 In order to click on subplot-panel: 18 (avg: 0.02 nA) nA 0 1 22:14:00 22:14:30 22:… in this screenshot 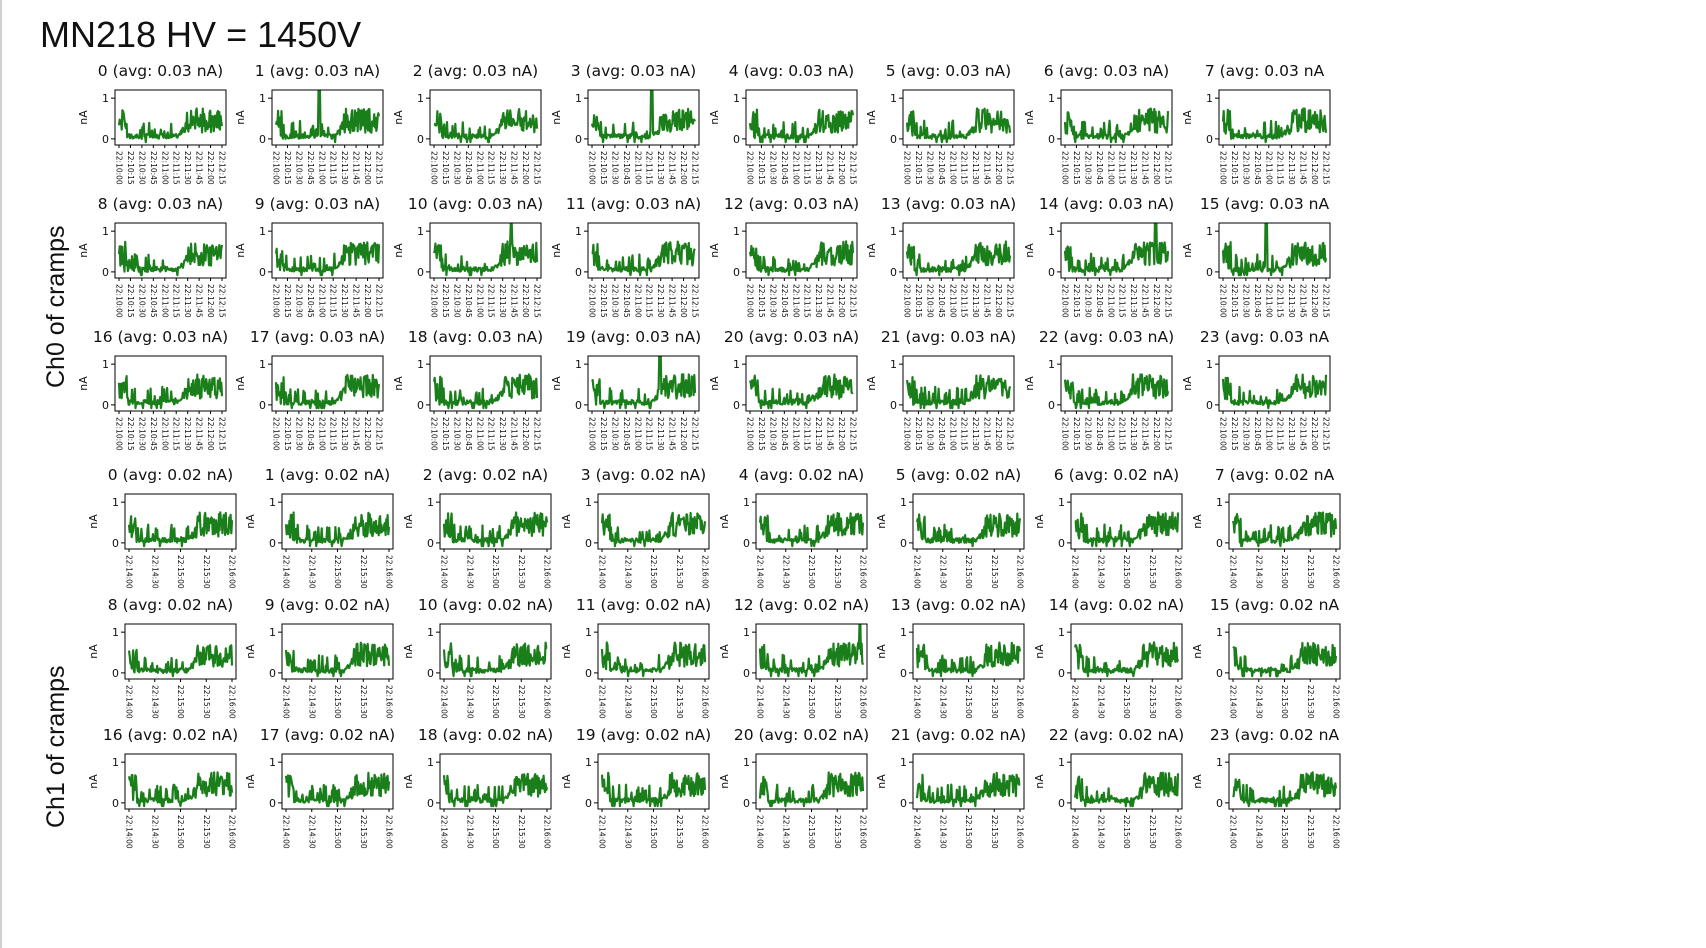, I will do `click(477, 787)`.